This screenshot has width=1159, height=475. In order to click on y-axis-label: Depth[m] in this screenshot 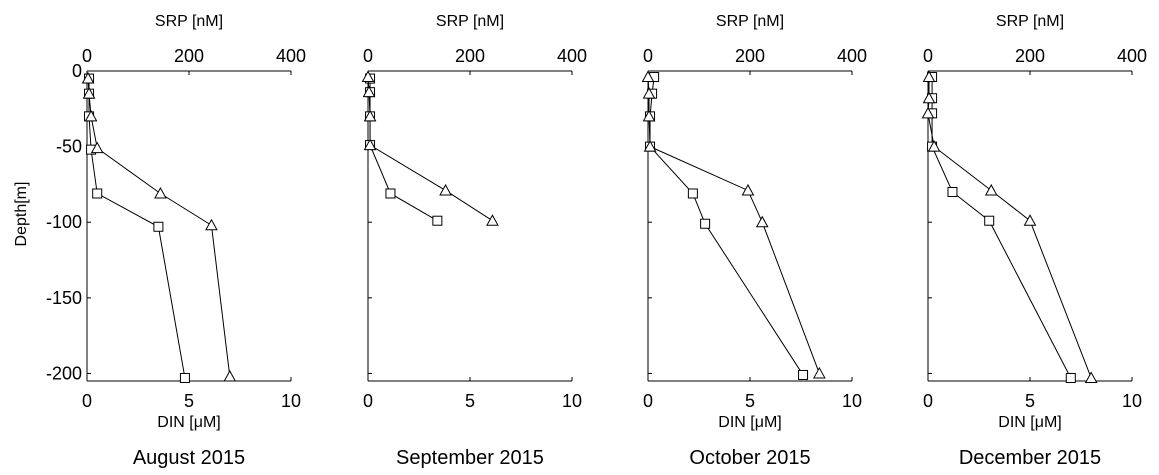, I will do `click(21, 214)`.